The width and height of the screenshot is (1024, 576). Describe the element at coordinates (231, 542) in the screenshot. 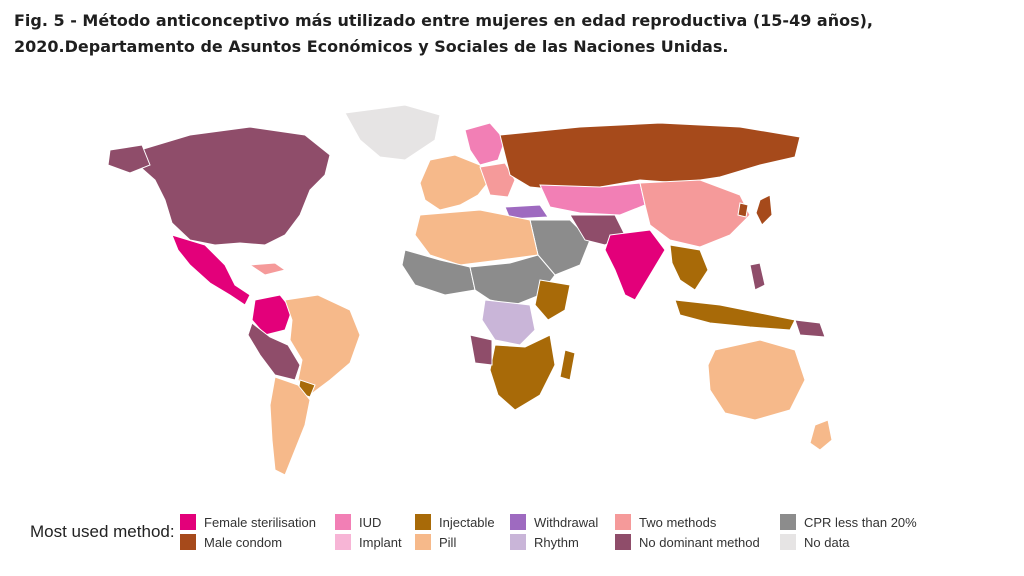

I see `legend-item-male-condom: Male condom` at that location.